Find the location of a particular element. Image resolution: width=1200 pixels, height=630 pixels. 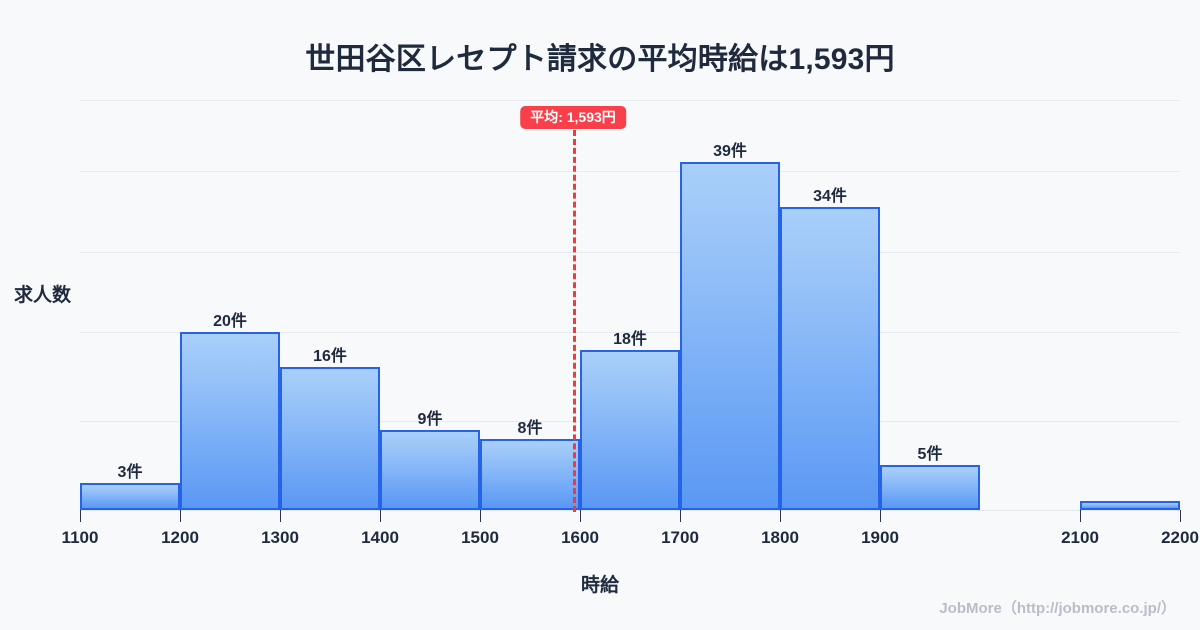

x-axis-tick-label: 2100 is located at coordinates (1080, 537).